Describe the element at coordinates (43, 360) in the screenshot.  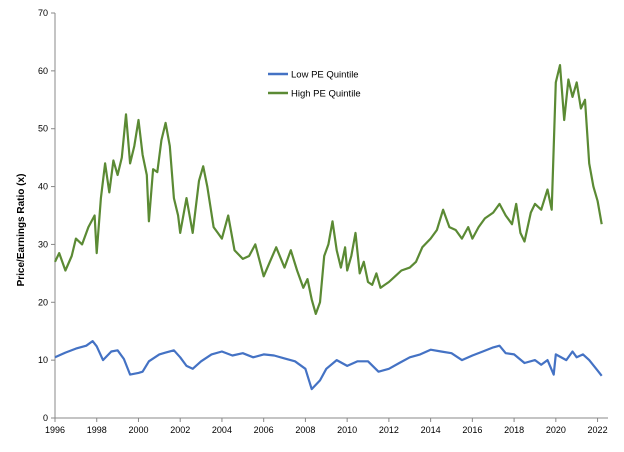
I see `y-tick-label: 10` at that location.